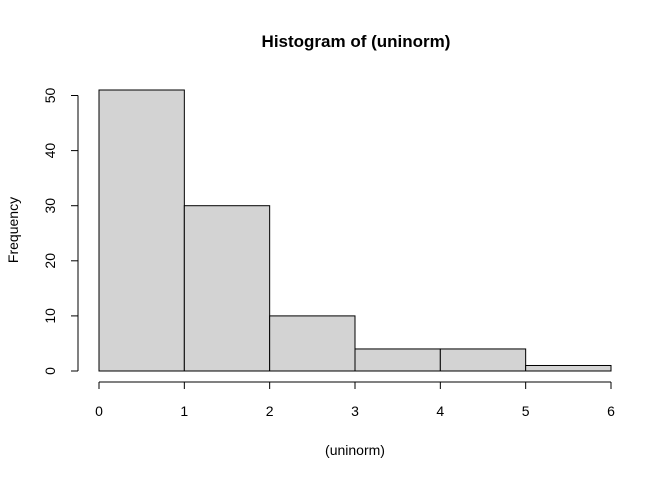  Describe the element at coordinates (611, 411) in the screenshot. I see `x-tick-label: 6` at that location.